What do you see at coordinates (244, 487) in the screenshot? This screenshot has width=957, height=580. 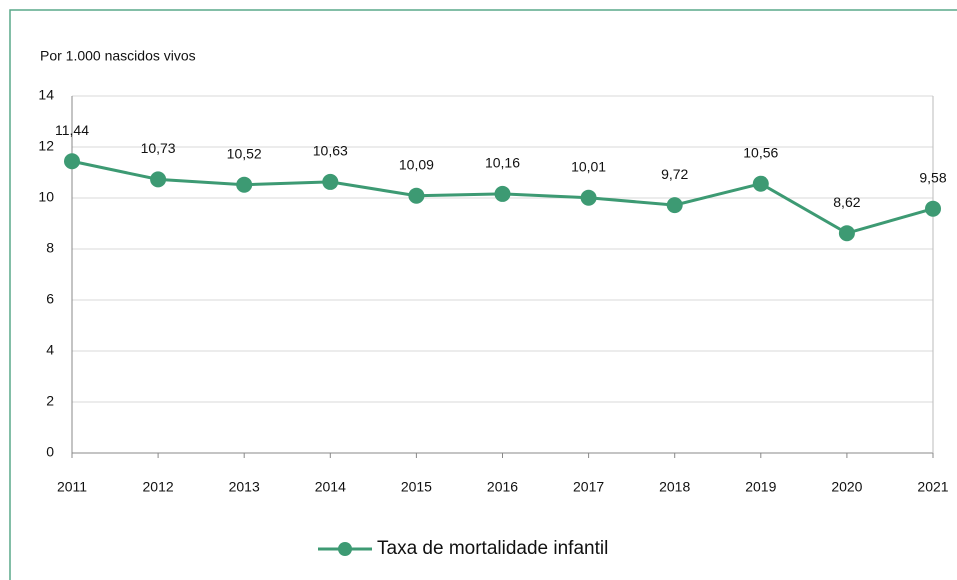 I see `x-tick-label: 2013` at bounding box center [244, 487].